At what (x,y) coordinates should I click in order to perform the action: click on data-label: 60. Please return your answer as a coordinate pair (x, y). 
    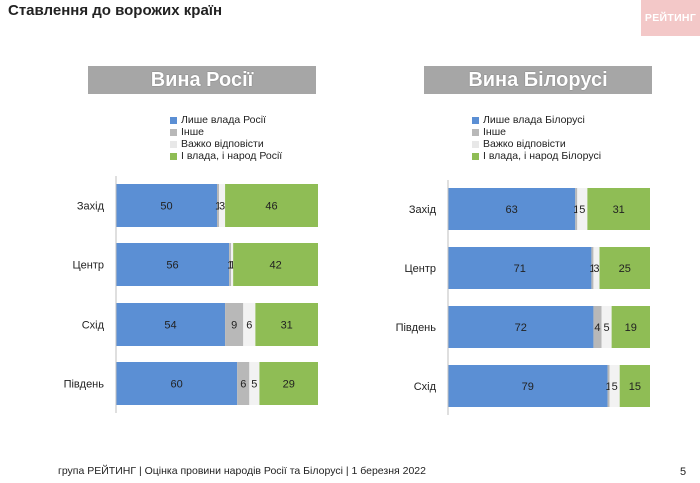
    Looking at the image, I should click on (176, 385).